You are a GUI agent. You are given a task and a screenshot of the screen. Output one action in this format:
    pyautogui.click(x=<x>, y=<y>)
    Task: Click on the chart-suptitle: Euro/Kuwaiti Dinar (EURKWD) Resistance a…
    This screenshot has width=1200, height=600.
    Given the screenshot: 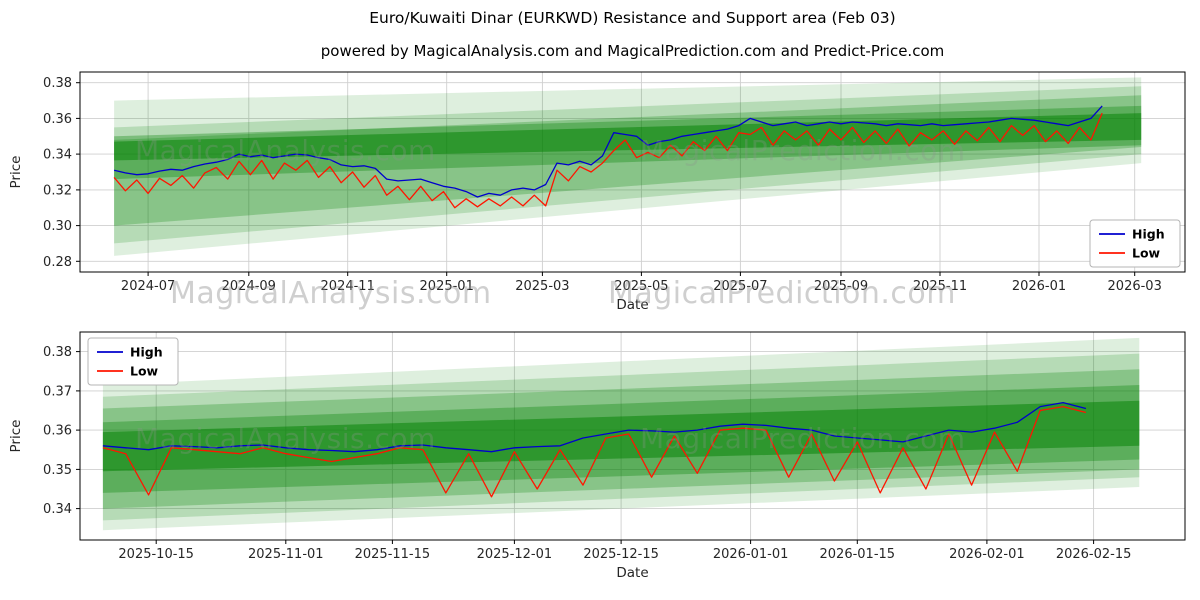 What is the action you would take?
    pyautogui.click(x=632, y=18)
    